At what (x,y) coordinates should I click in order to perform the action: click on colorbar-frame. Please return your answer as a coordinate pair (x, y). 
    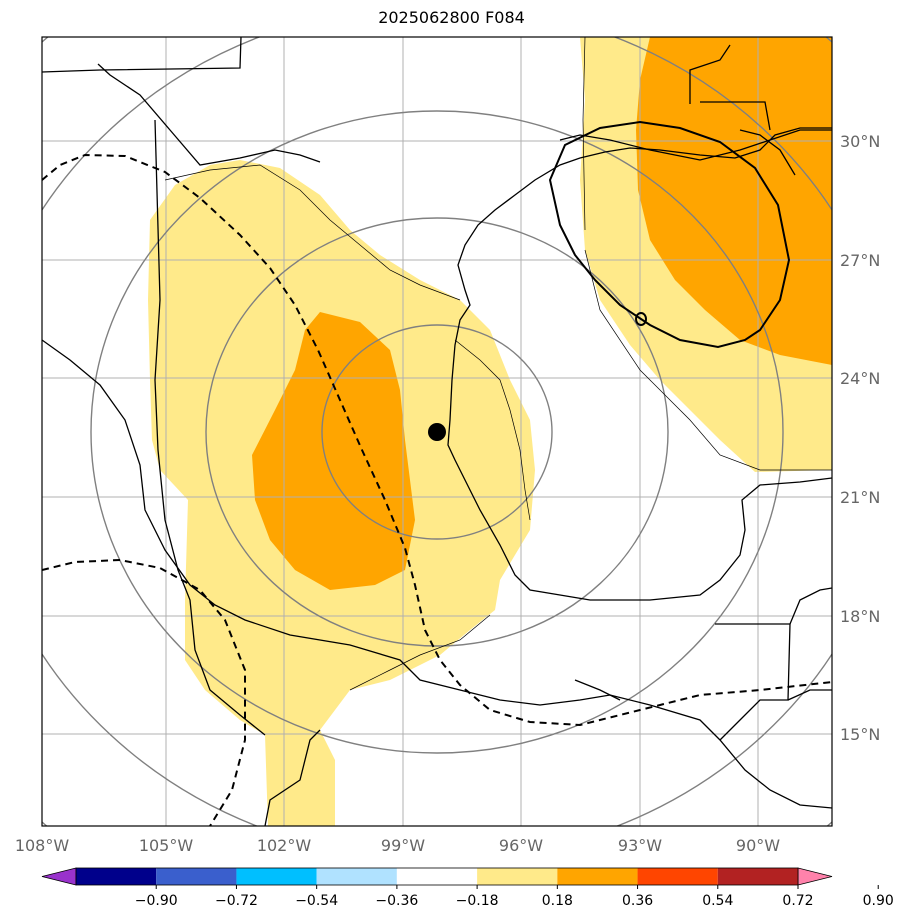
    Looking at the image, I should click on (437, 876).